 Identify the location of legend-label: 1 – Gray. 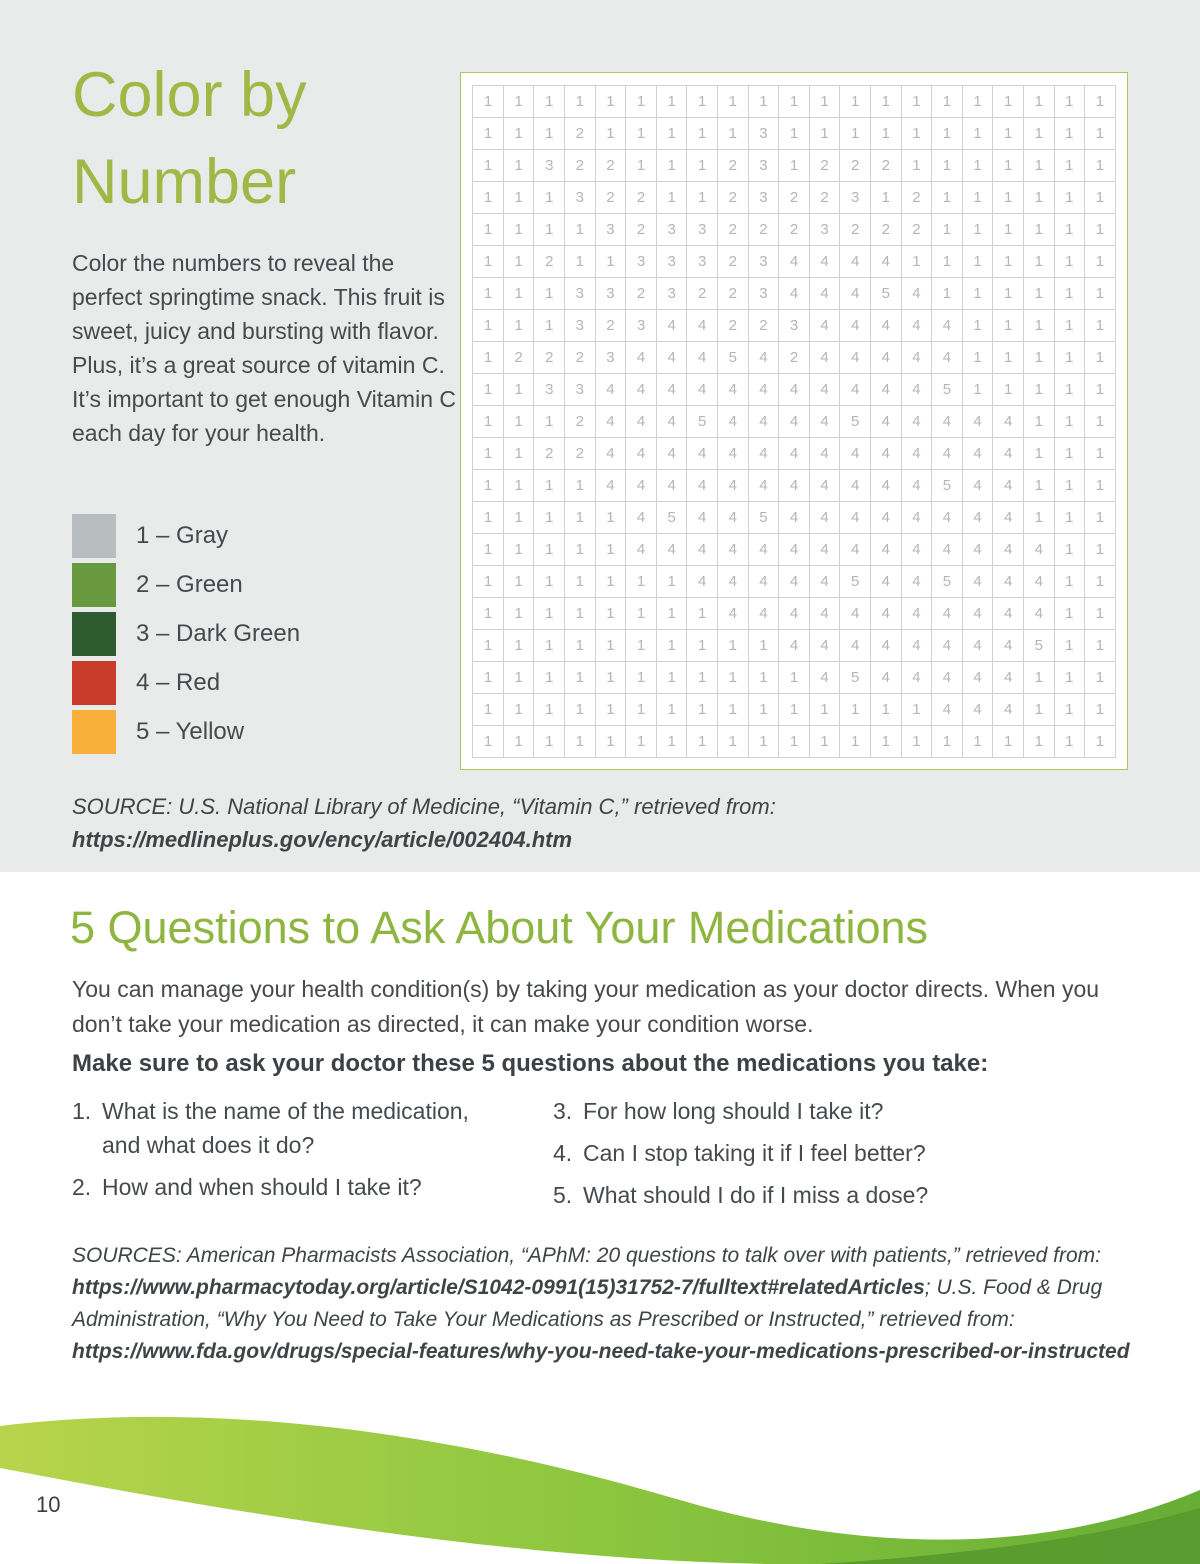
(182, 535).